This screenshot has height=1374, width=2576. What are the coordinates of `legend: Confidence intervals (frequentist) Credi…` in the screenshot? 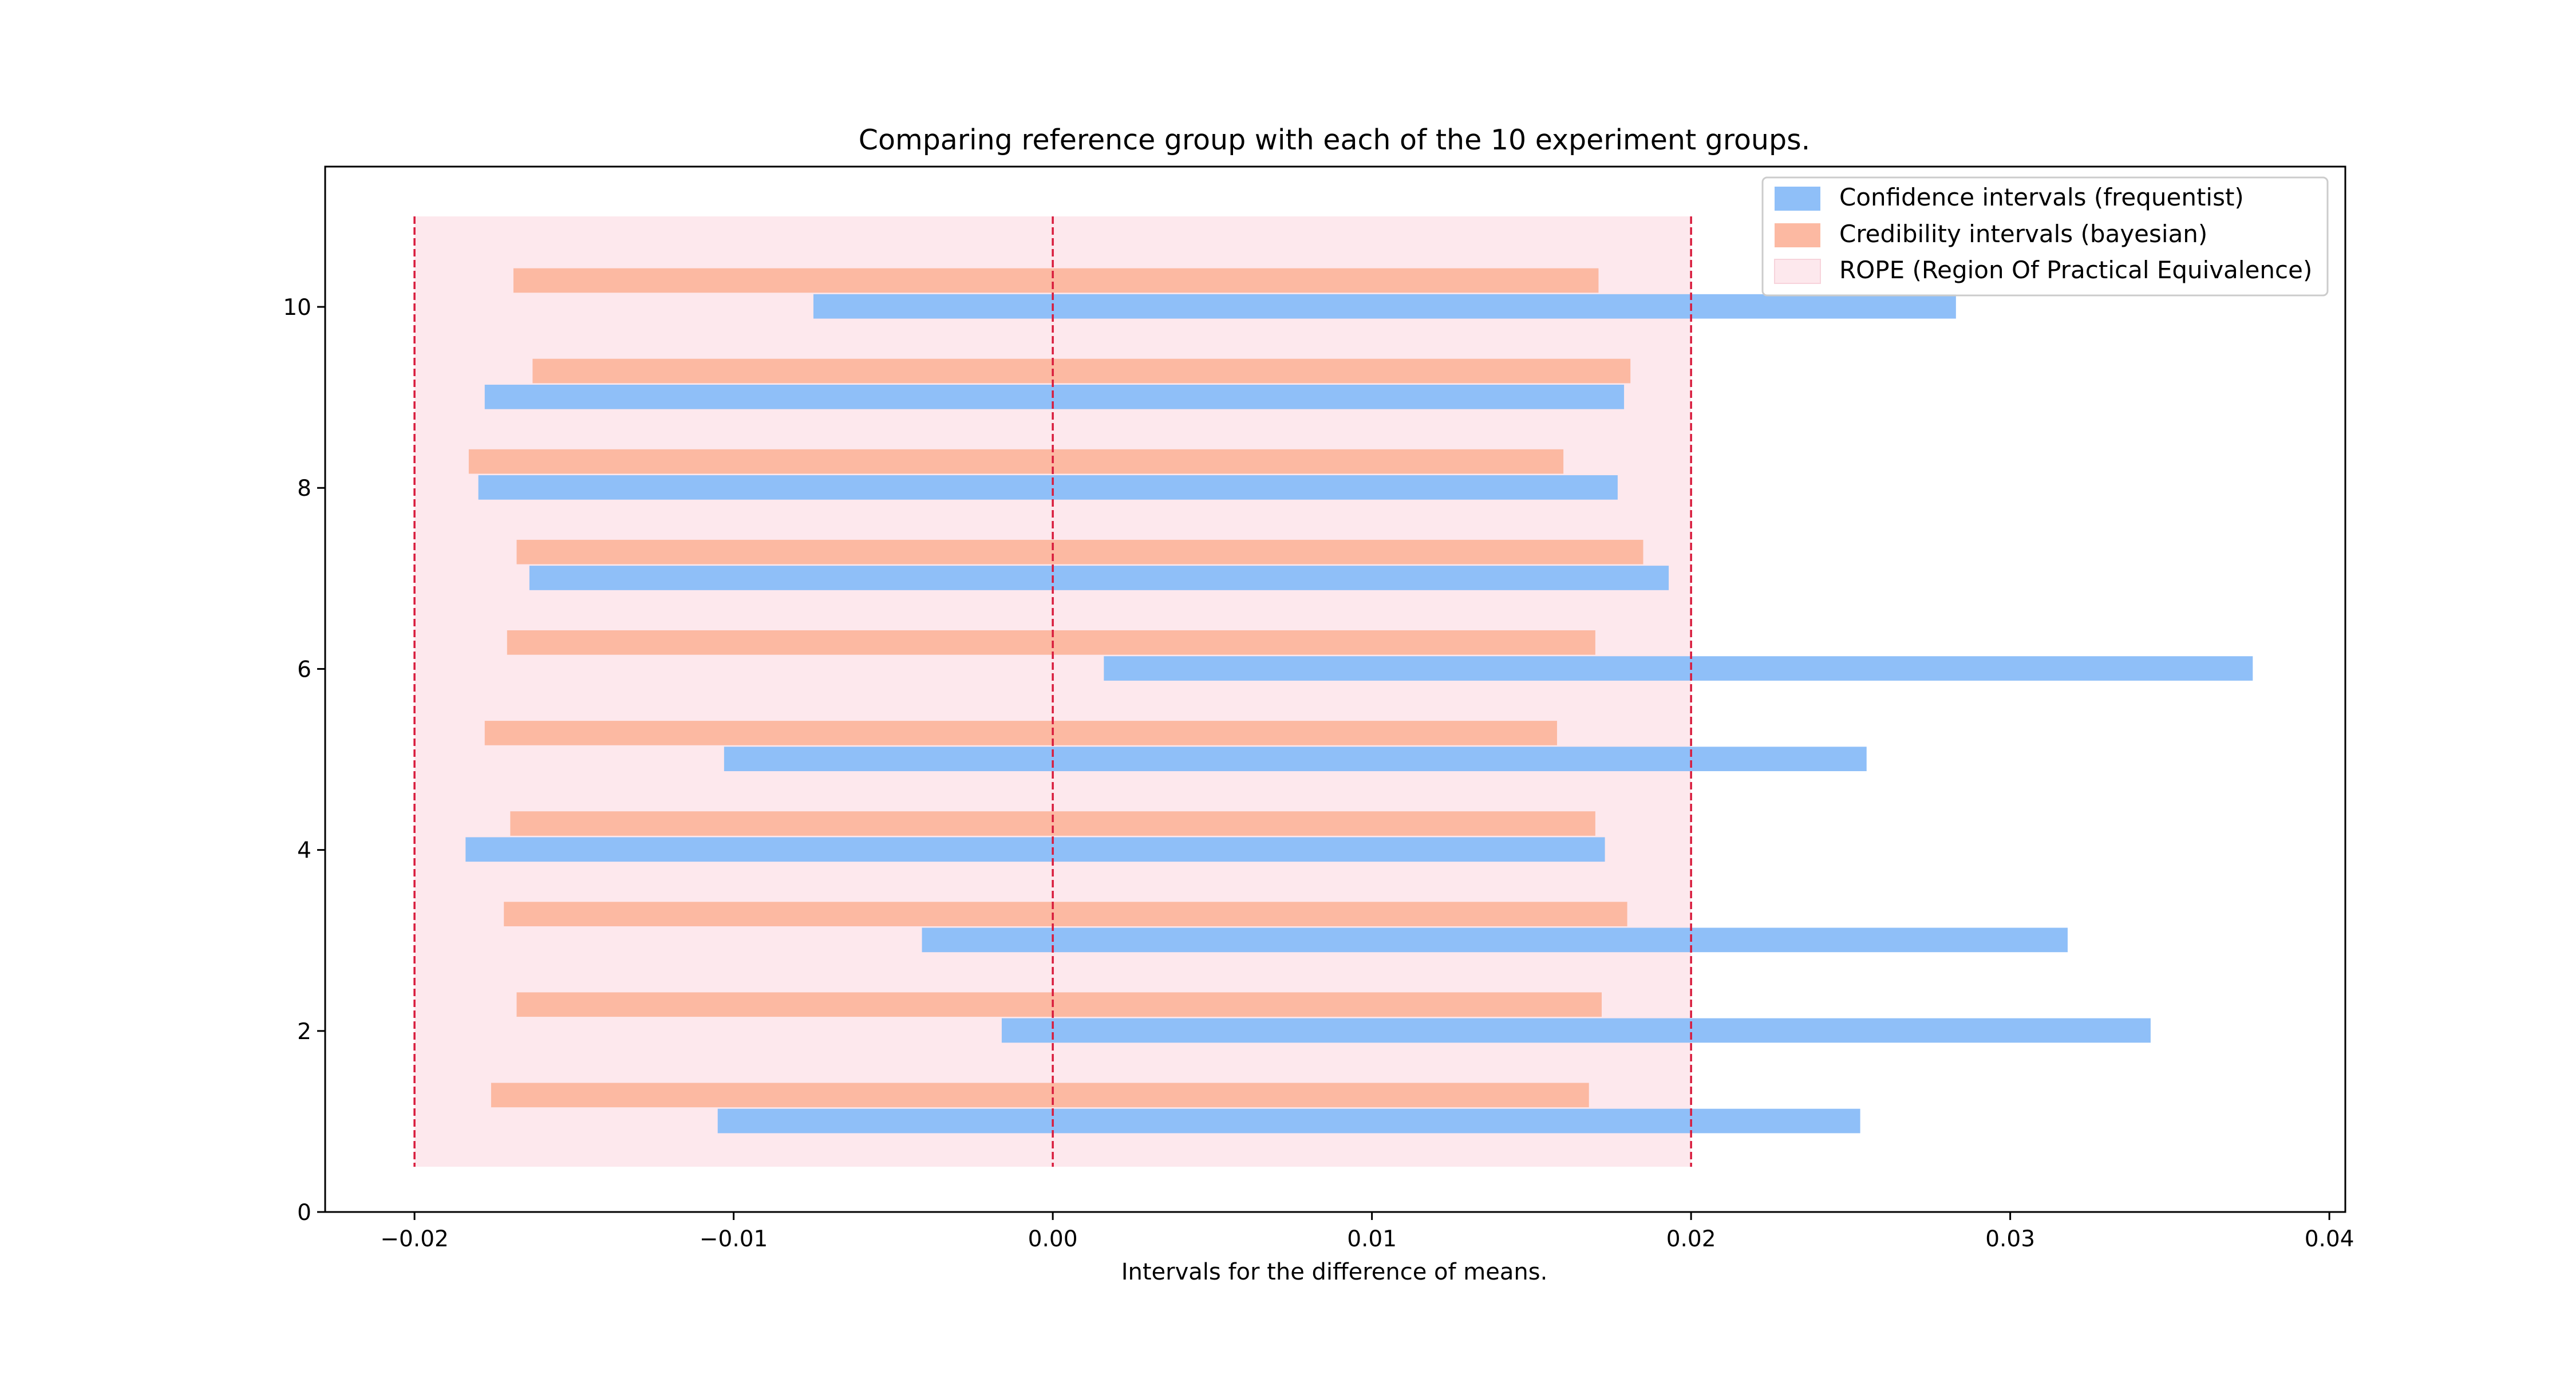 It's located at (2045, 237).